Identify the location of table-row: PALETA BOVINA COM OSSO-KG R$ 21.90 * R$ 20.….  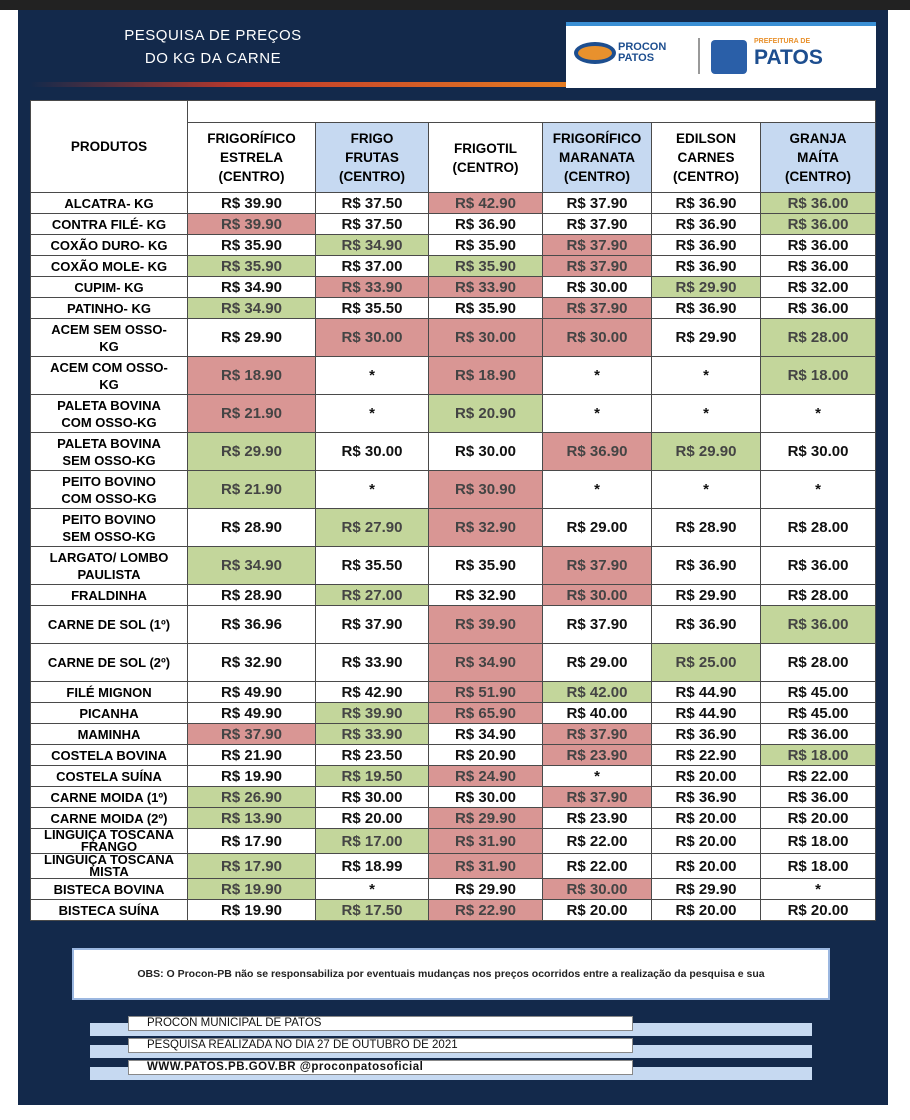
(453, 413).